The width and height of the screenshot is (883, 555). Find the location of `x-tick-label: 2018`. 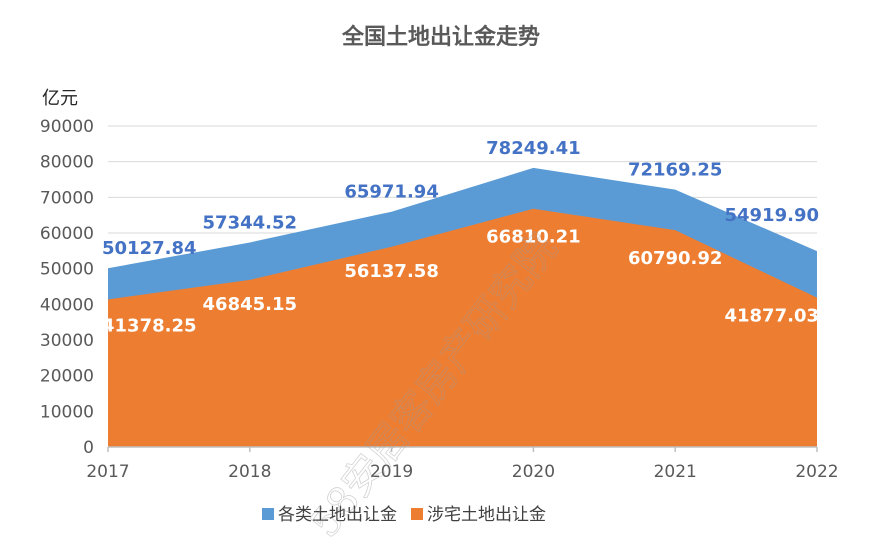

x-tick-label: 2018 is located at coordinates (249, 472).